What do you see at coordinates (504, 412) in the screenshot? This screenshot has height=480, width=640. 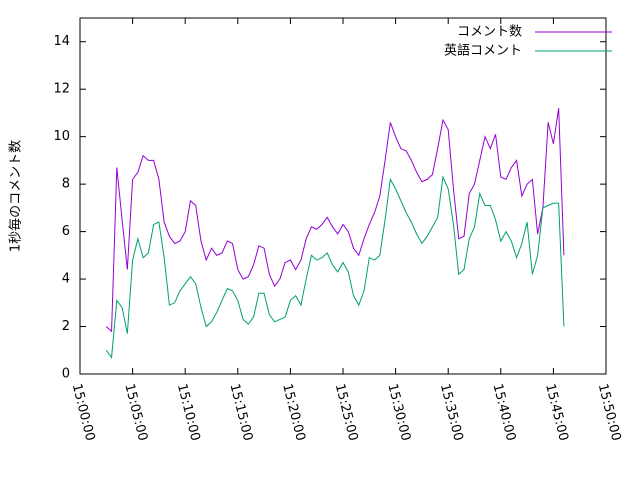 I see `x-tick-label: 15:40:00` at bounding box center [504, 412].